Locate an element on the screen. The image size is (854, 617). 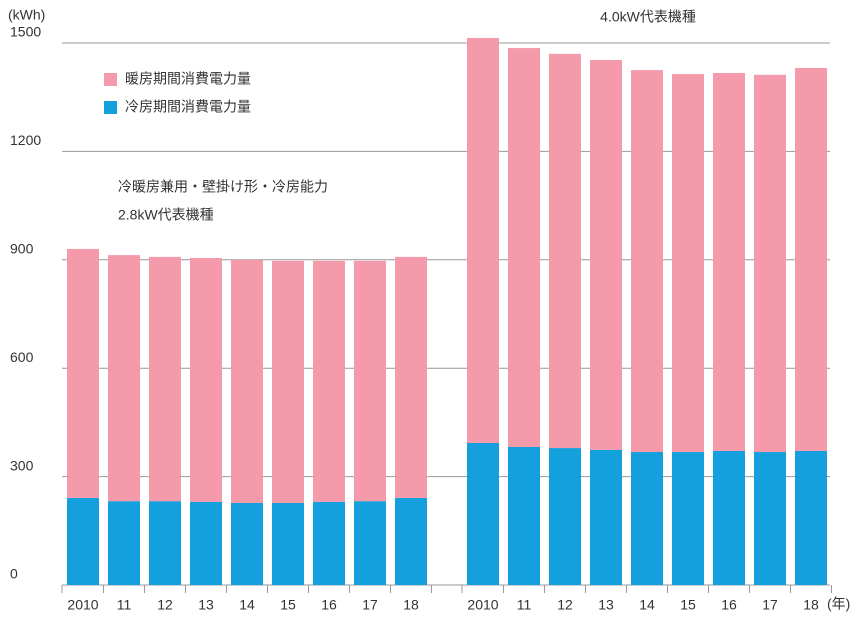
y-tick-label: 300 is located at coordinates (22, 465).